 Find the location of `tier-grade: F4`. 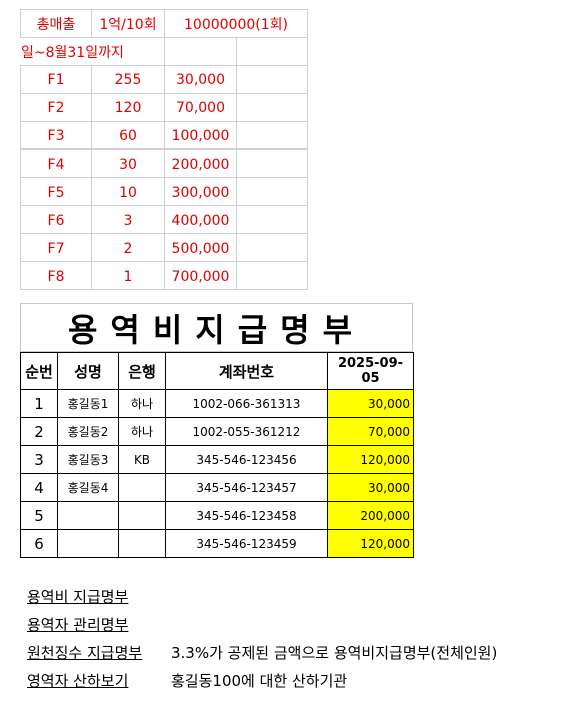

tier-grade: F4 is located at coordinates (56, 164).